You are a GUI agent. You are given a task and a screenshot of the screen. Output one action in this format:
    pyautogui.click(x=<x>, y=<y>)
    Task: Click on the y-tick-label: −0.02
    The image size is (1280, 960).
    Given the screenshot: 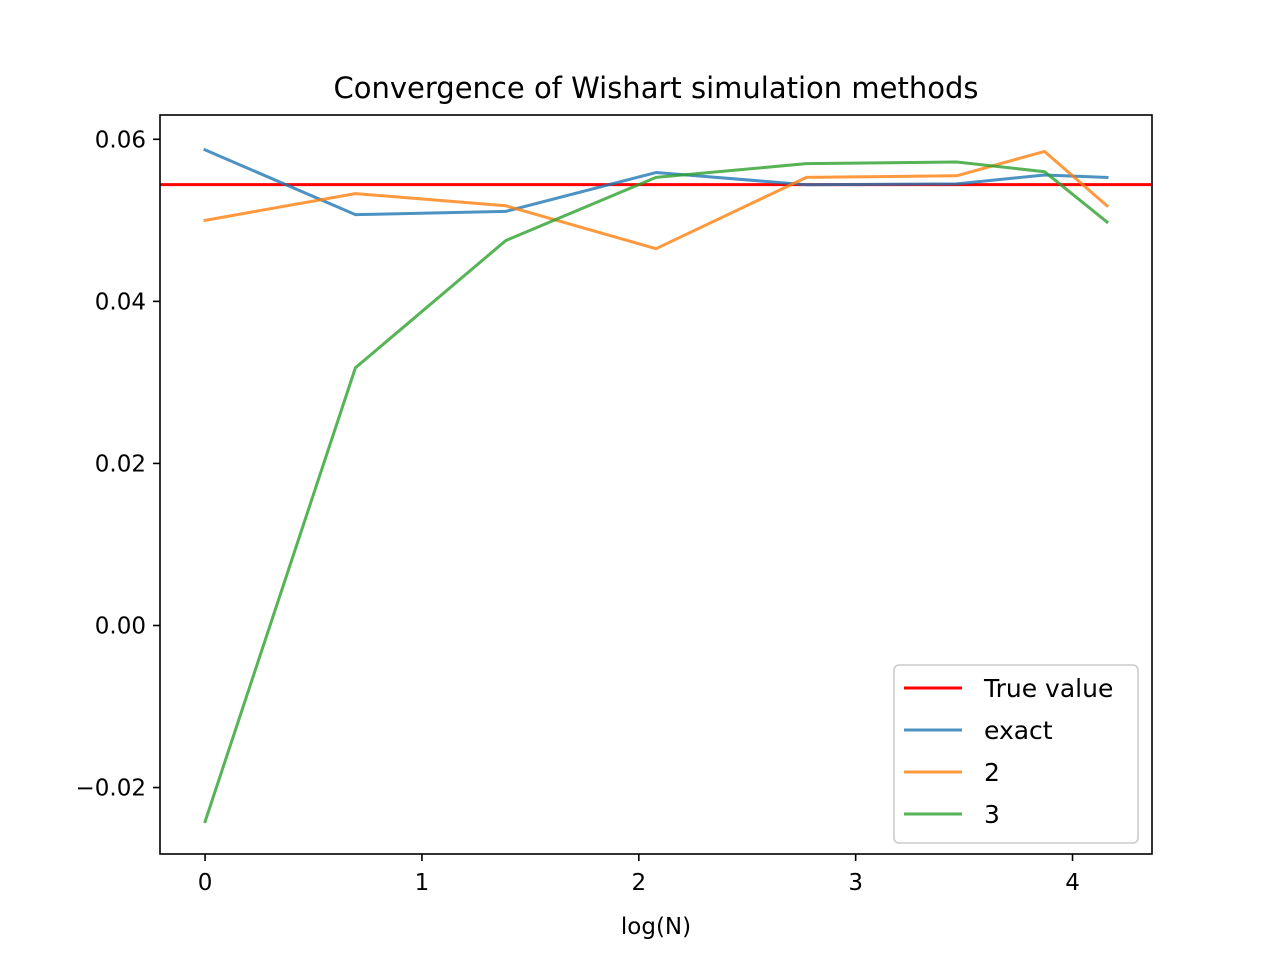 What is the action you would take?
    pyautogui.click(x=111, y=789)
    